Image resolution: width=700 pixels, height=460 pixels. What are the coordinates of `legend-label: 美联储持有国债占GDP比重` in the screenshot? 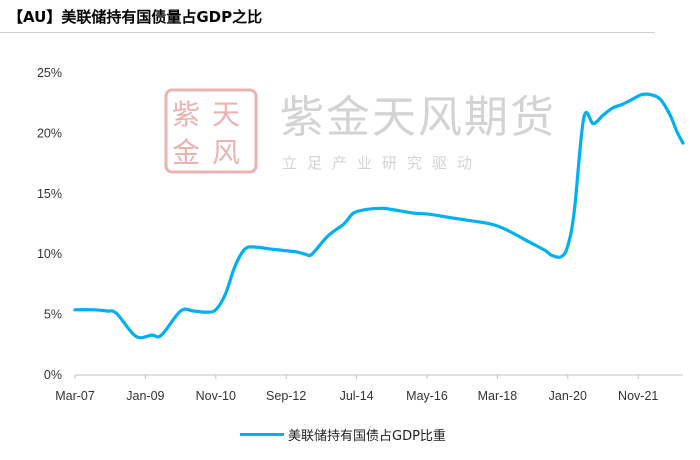 It's located at (367, 436).